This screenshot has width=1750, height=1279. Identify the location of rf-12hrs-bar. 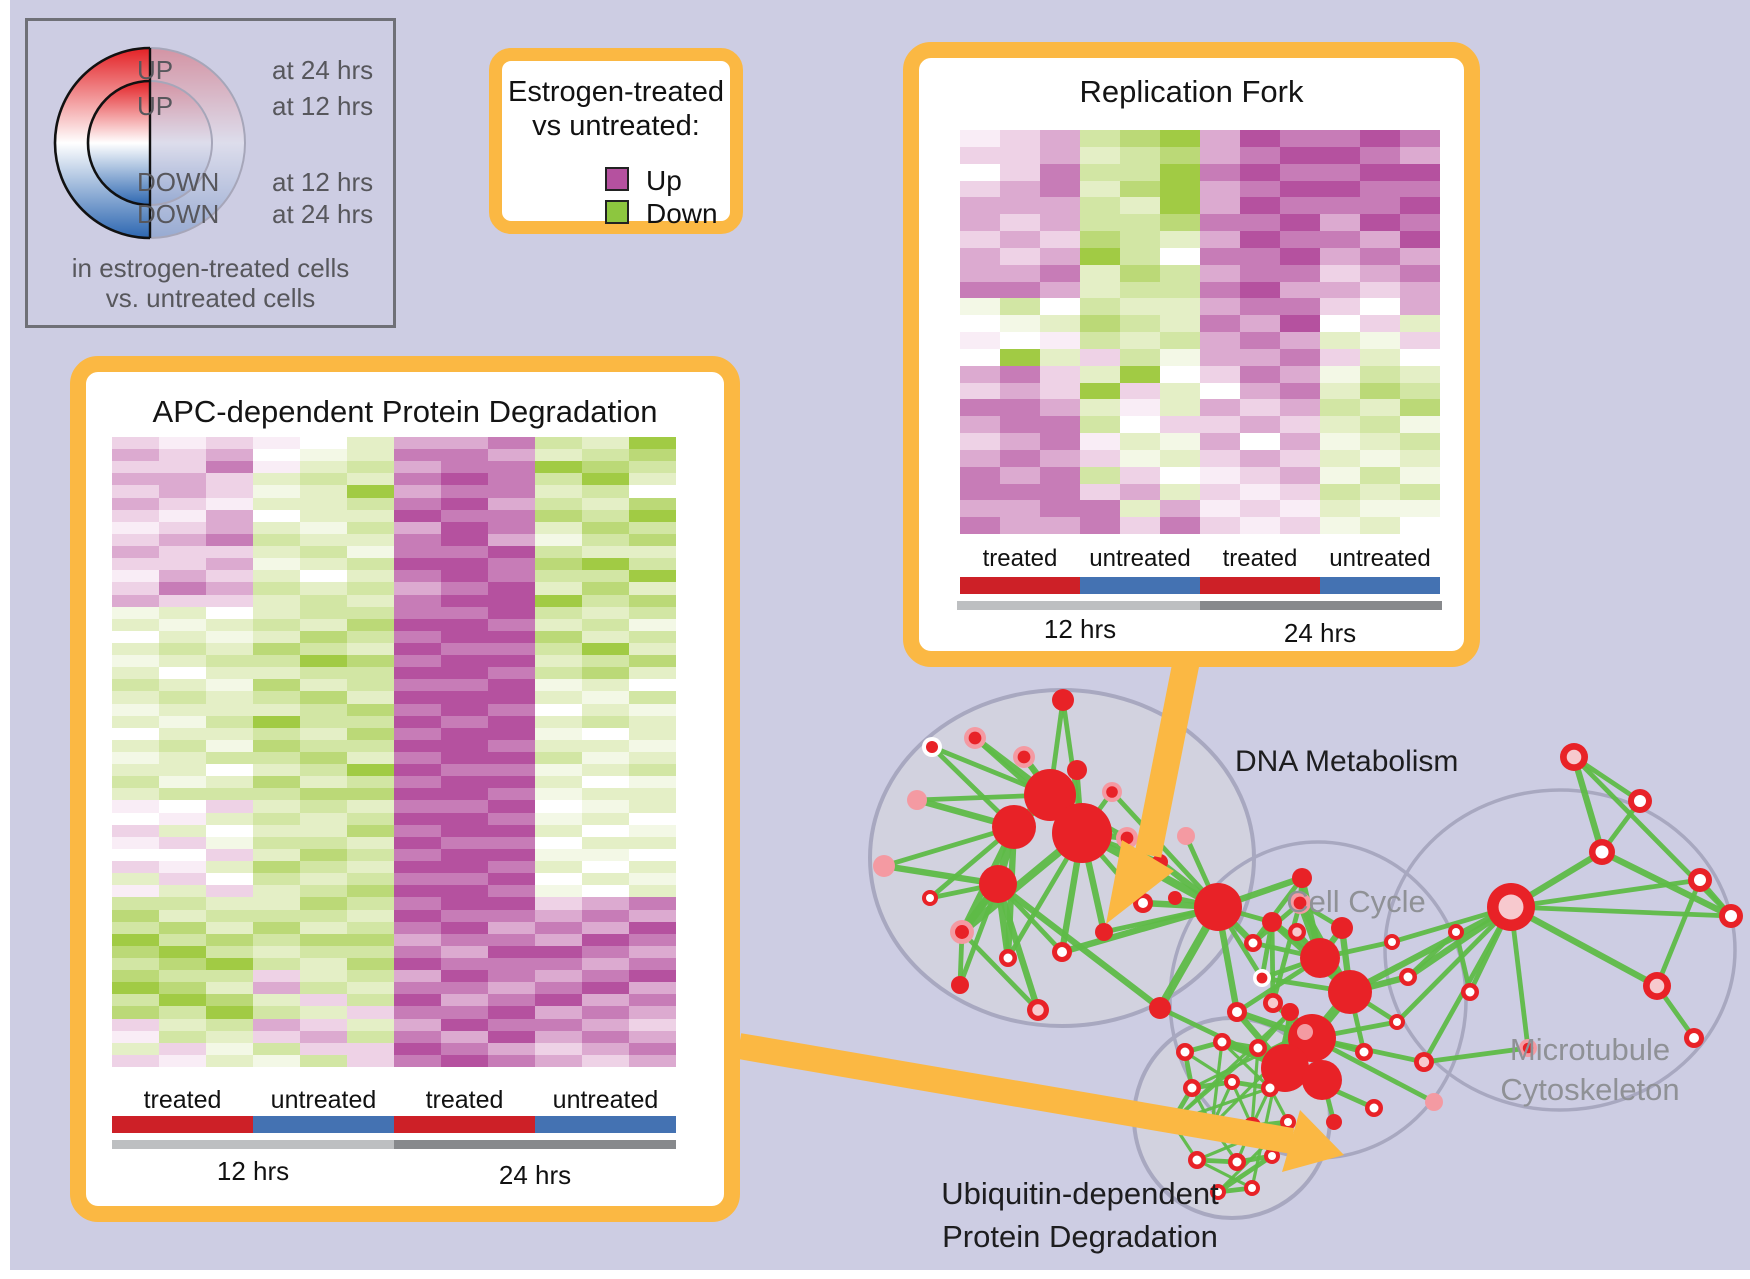
(1078, 605).